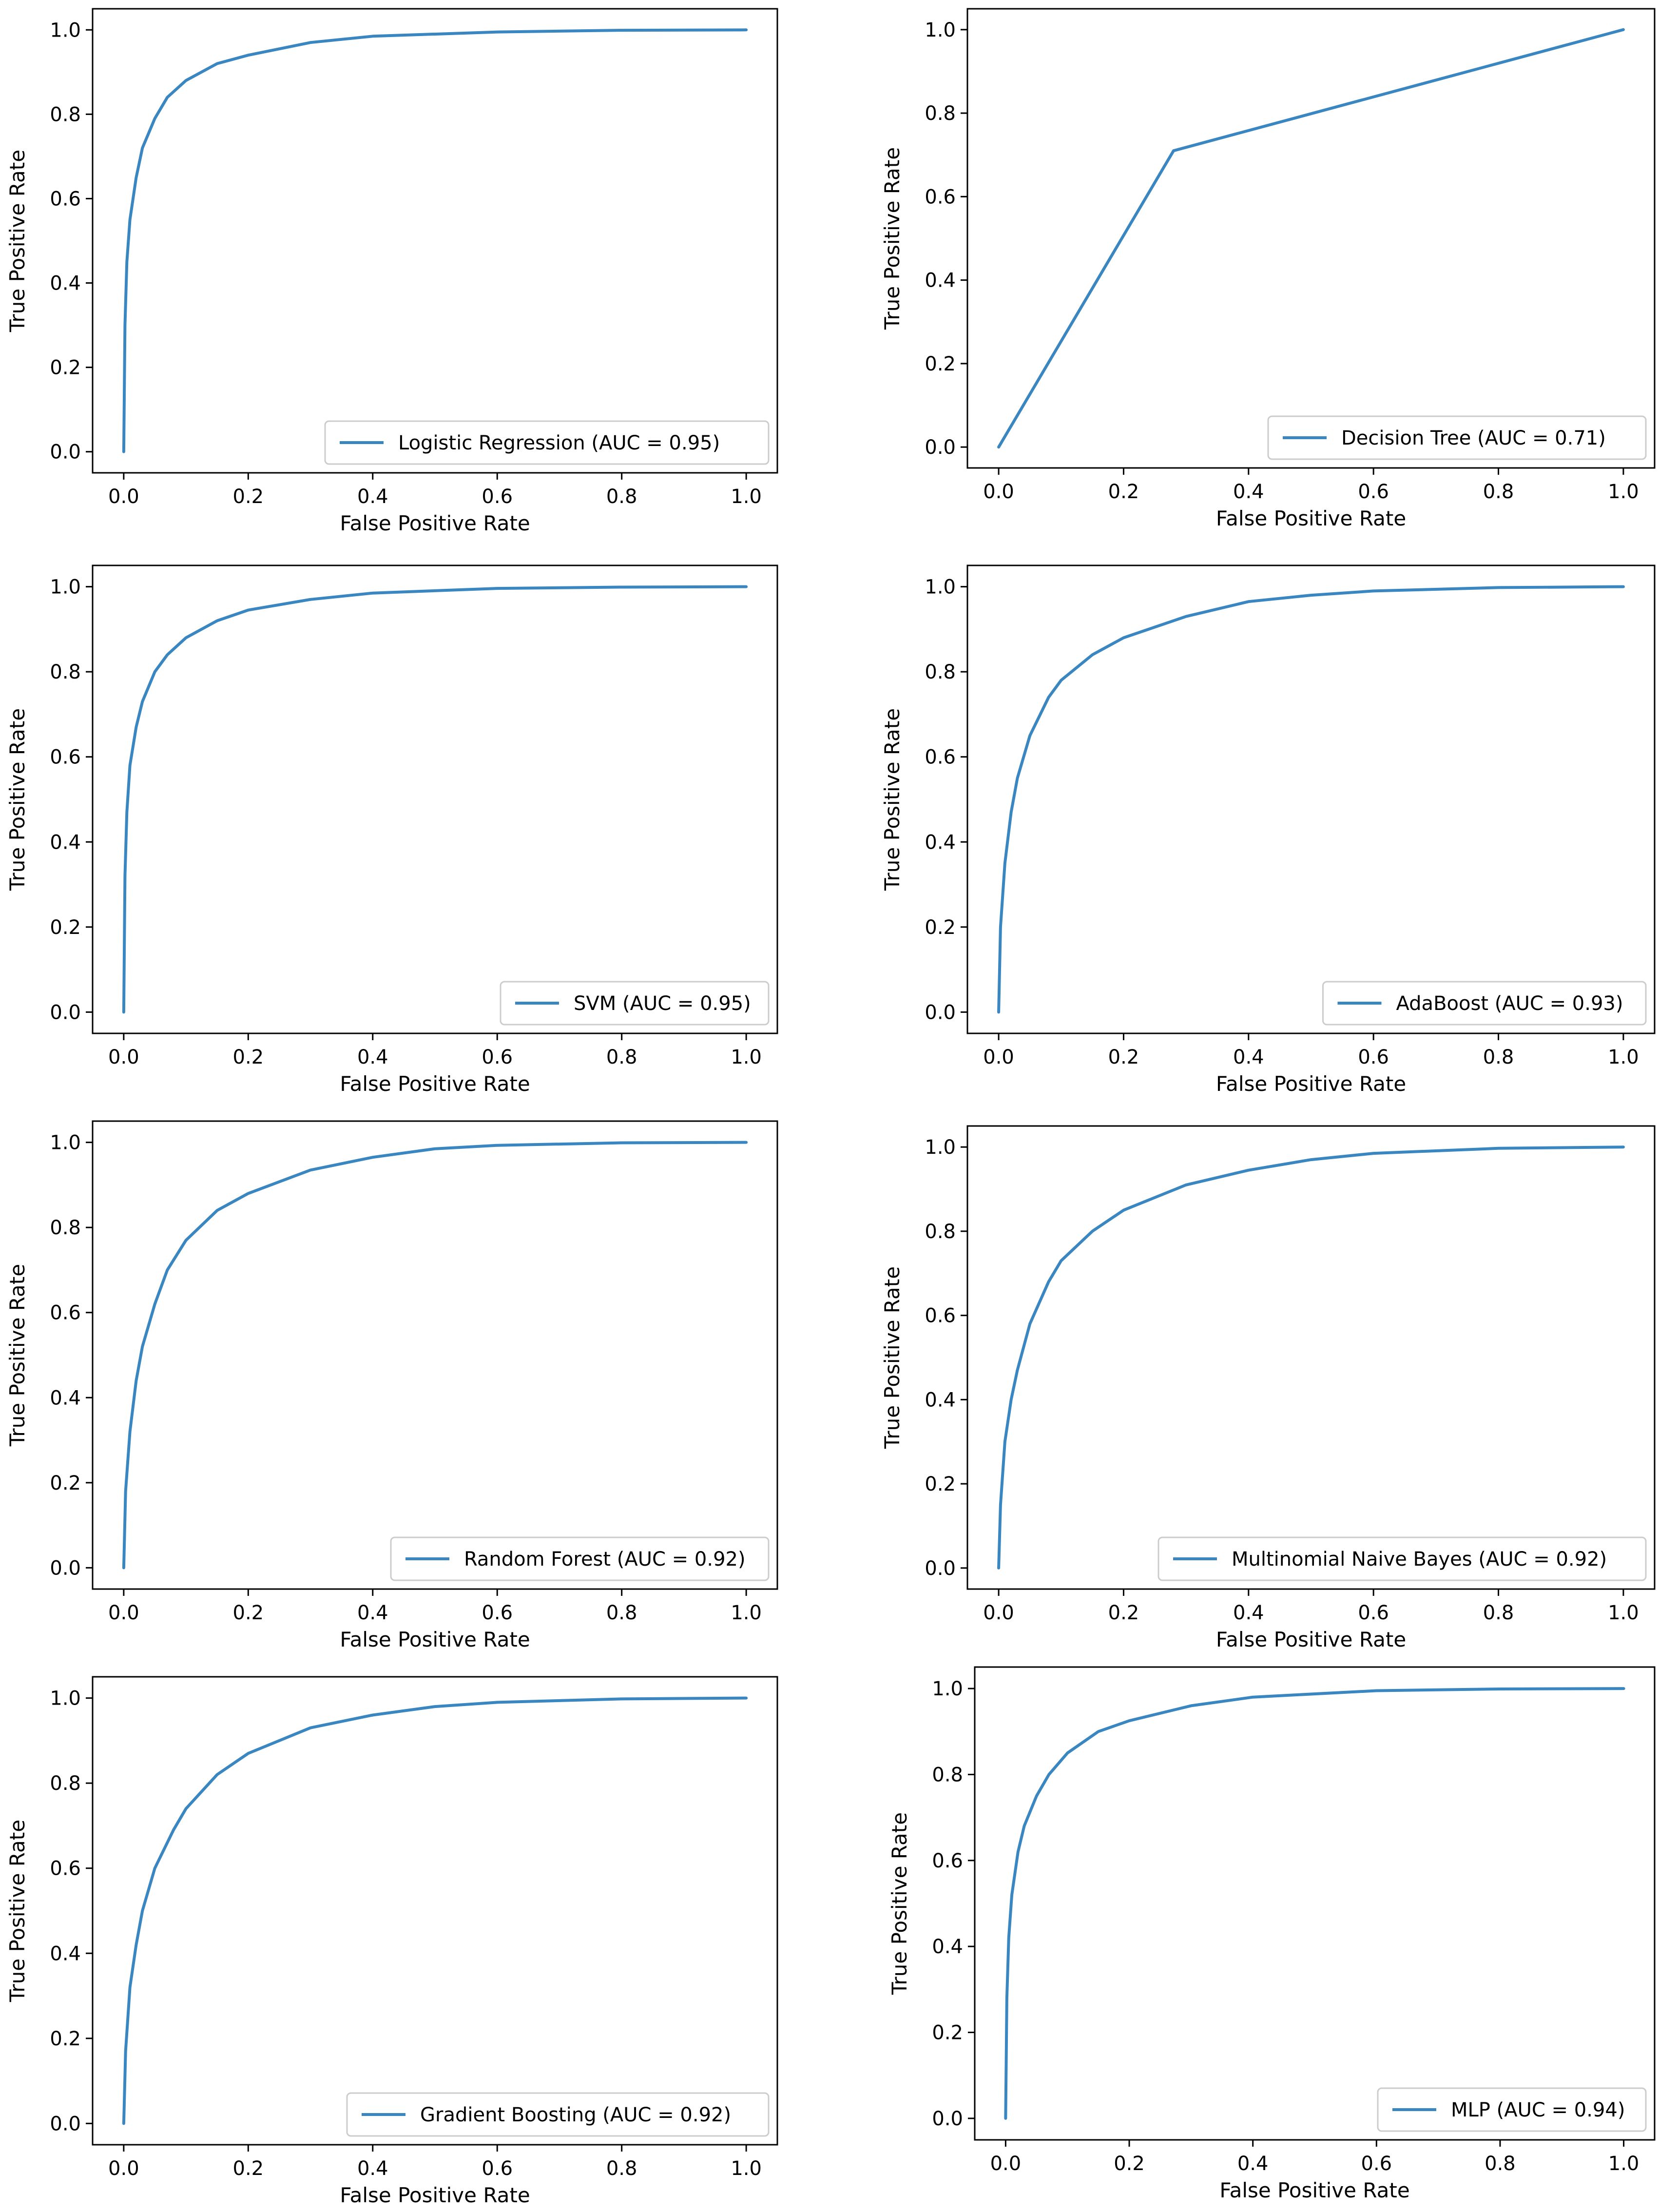 The width and height of the screenshot is (1678, 2212). I want to click on legend: Random Forest (AUC = 0.92), so click(580, 1558).